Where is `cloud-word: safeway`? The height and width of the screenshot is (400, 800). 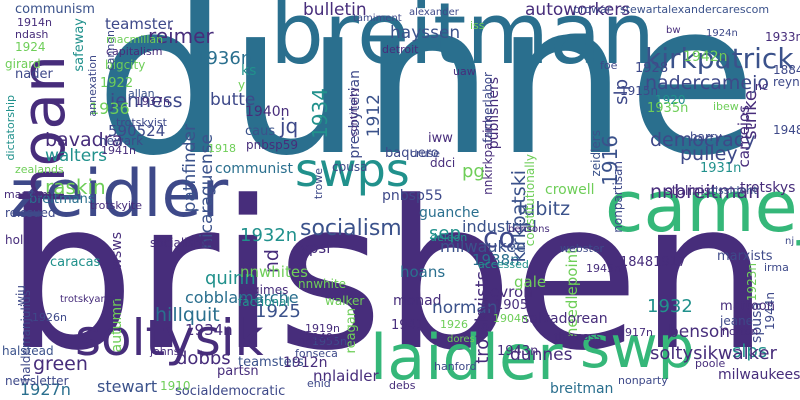 cloud-word: safeway is located at coordinates (79, 45).